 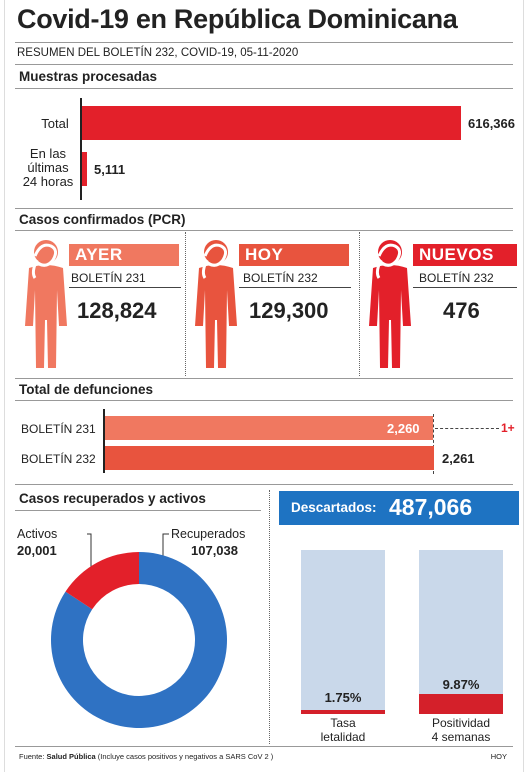 What do you see at coordinates (264, 746) in the screenshot?
I see `footer-rule` at bounding box center [264, 746].